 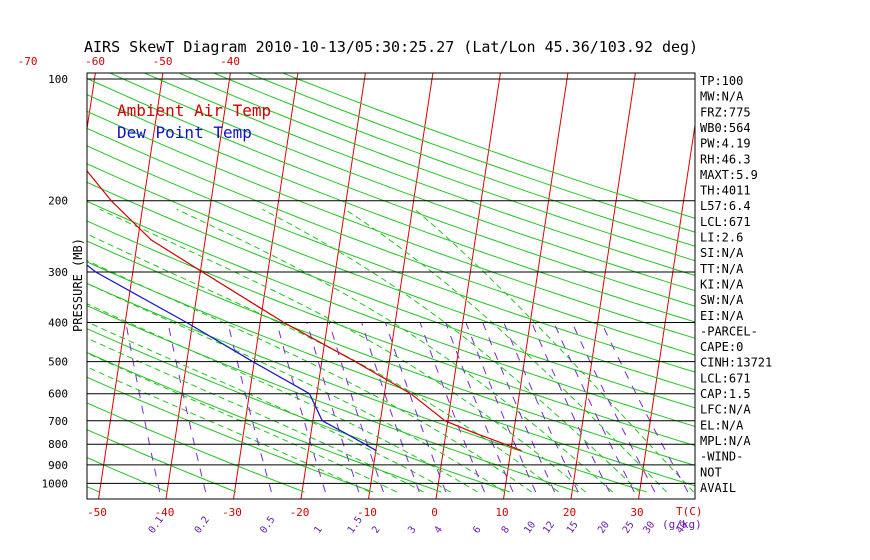 I want to click on legend-dew-point-temp: Dew Point Temp, so click(x=184, y=132).